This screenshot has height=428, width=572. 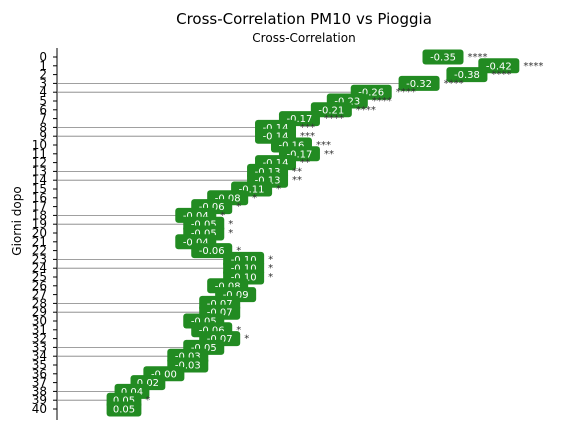 I want to click on y-tick-label: 33, so click(x=39, y=347).